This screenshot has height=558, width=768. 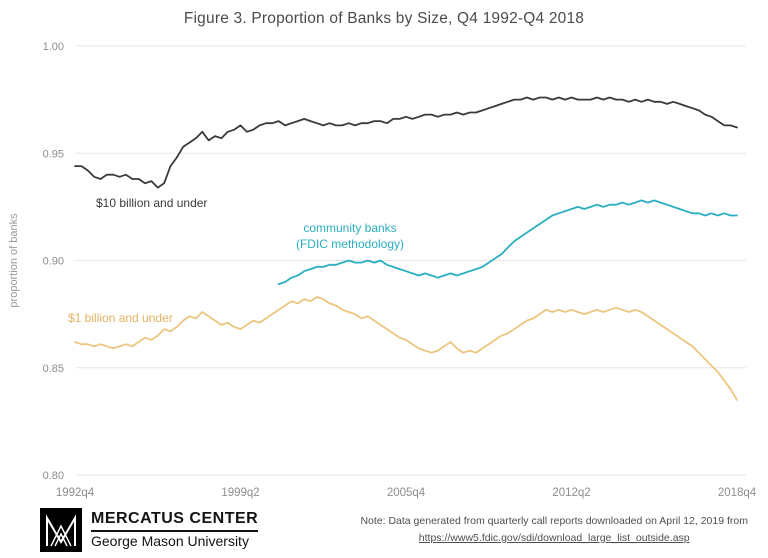 I want to click on brand-divider, so click(x=175, y=530).